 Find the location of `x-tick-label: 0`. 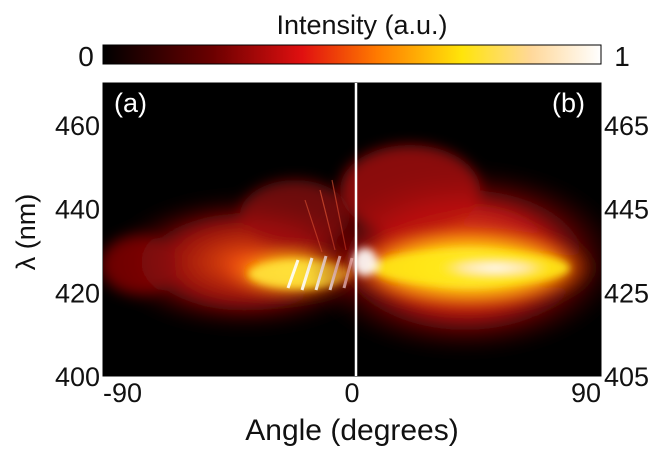

x-tick-label: 0 is located at coordinates (351, 393).